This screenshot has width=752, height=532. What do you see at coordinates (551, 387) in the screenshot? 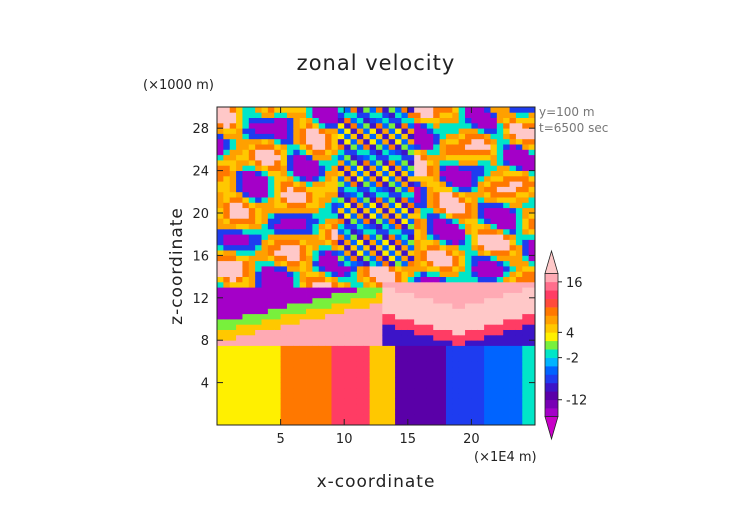
I see `colorbar-swatch` at bounding box center [551, 387].